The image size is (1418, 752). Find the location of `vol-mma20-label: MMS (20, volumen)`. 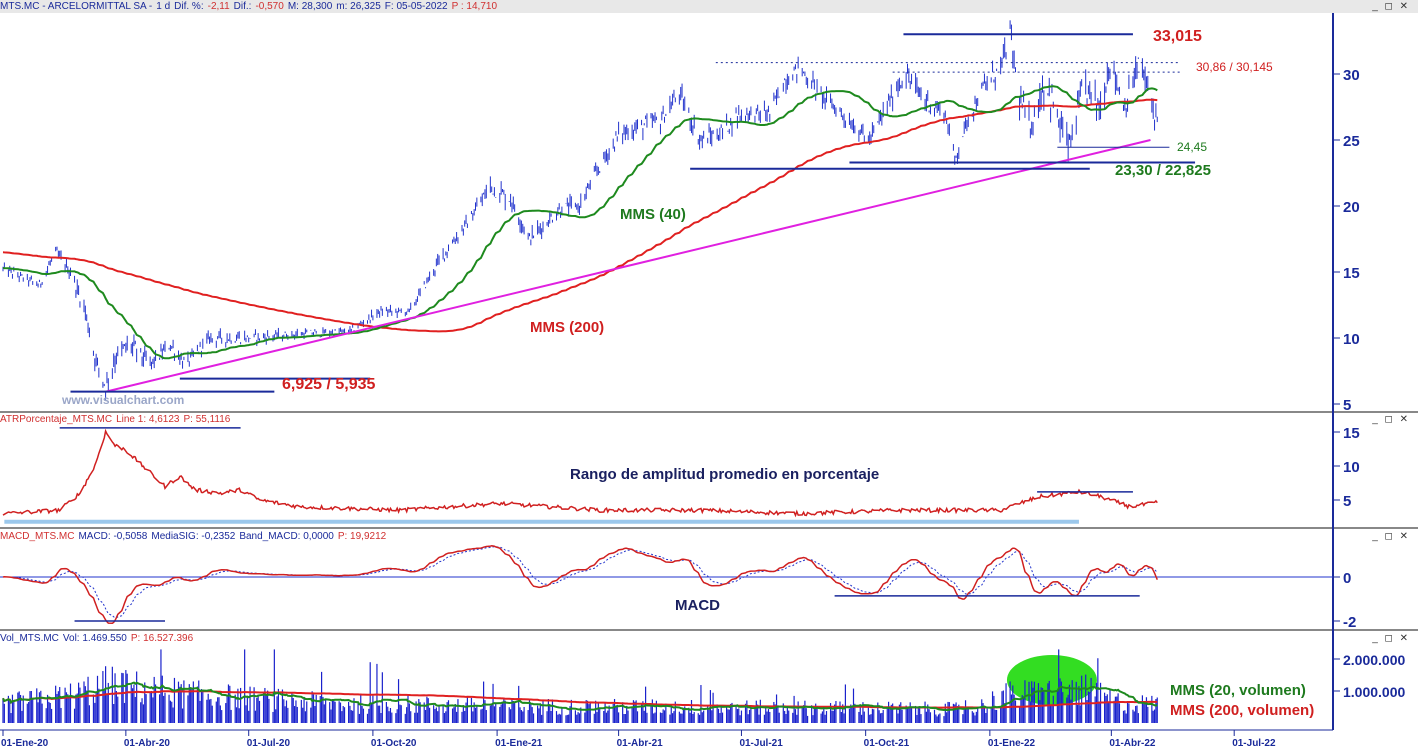

vol-mma20-label: MMS (20, volumen) is located at coordinates (1238, 690).